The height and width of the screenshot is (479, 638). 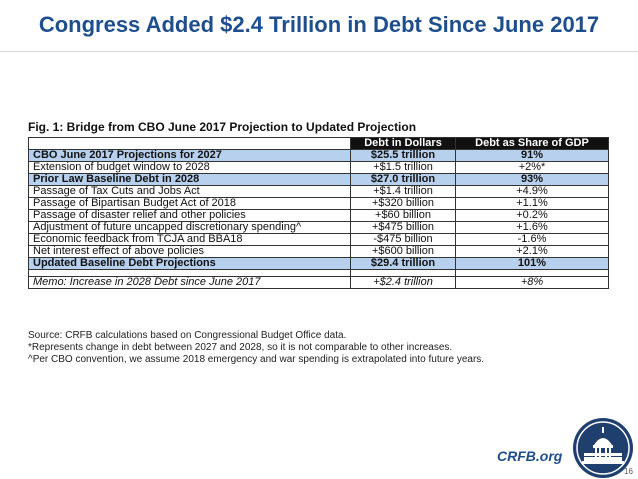 What do you see at coordinates (532, 263) in the screenshot?
I see `row-debt-gdp: 101%` at bounding box center [532, 263].